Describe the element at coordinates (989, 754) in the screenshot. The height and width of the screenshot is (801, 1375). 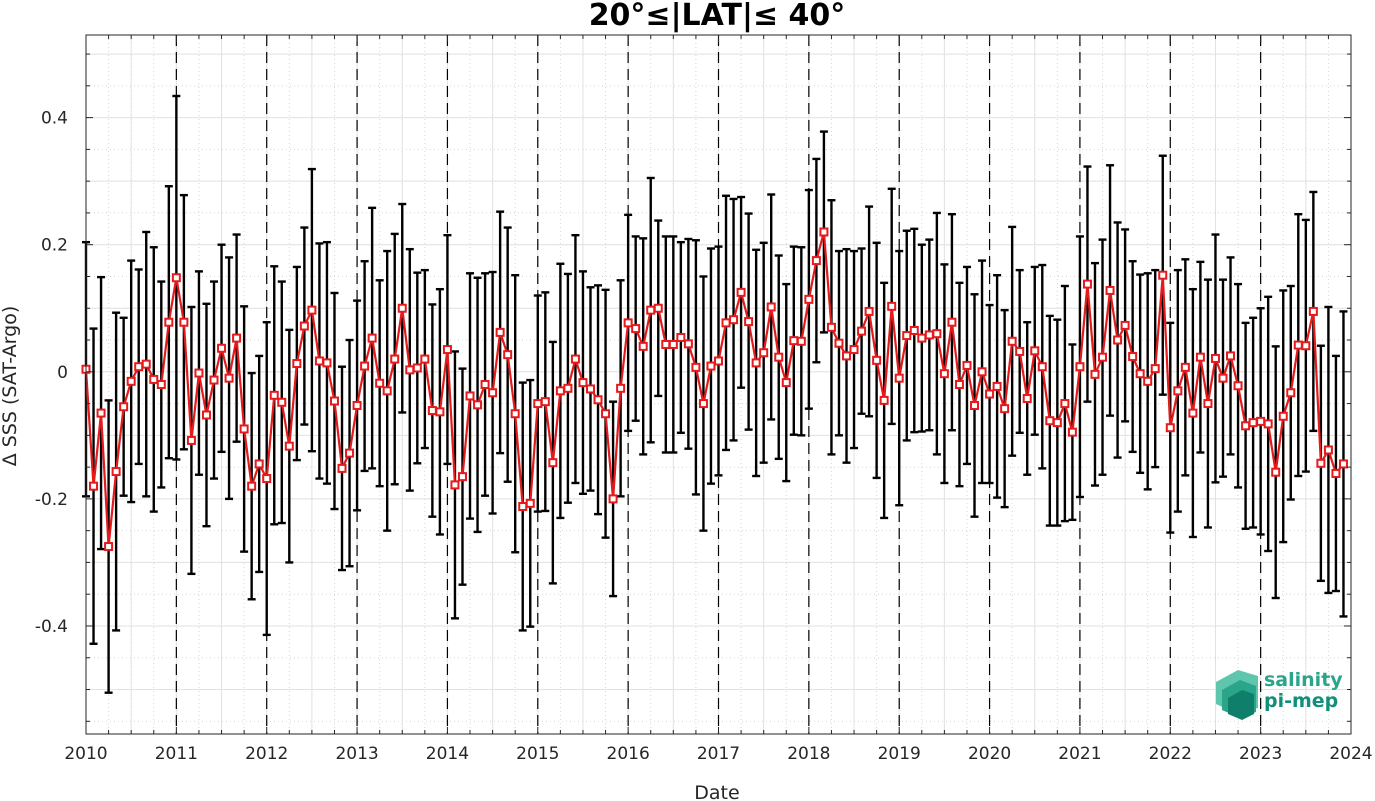
I see `x-tick-label: 2020` at that location.